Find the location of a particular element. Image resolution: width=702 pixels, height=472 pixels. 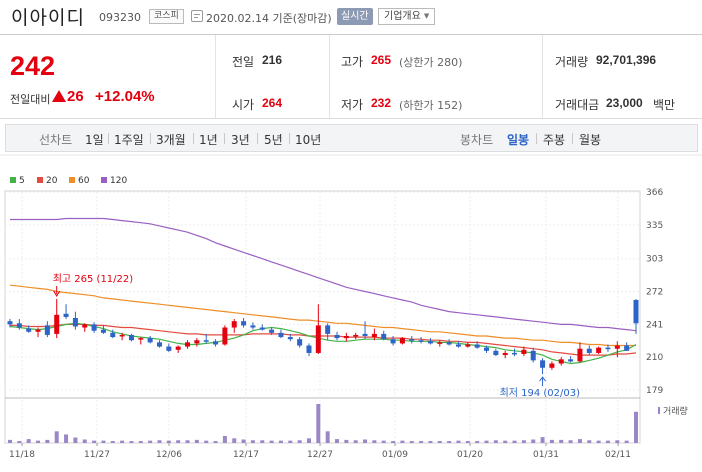

change-percent: +12.04% is located at coordinates (125, 96).